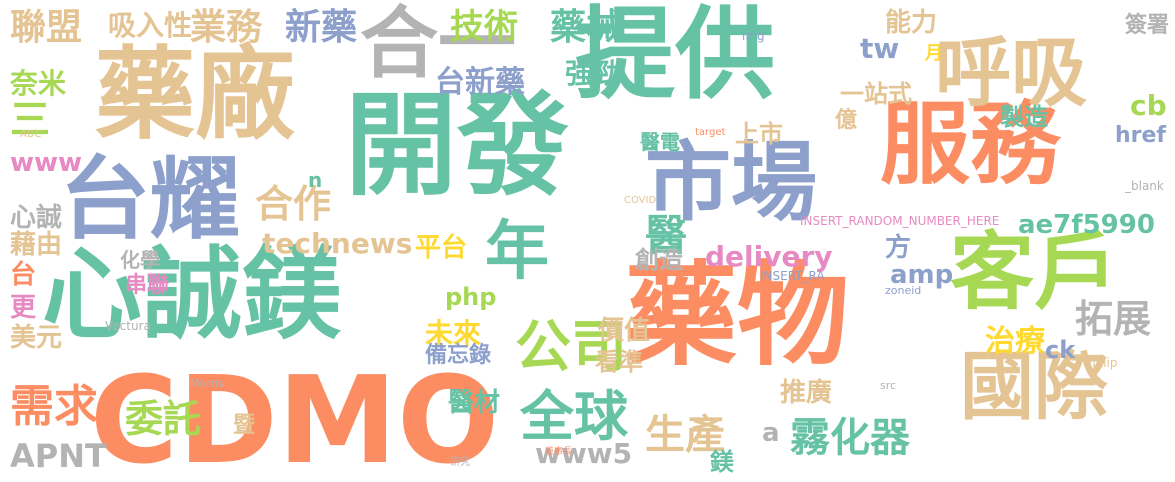 Image resolution: width=1175 pixels, height=482 pixels. What do you see at coordinates (888, 385) in the screenshot?
I see `word: src` at bounding box center [888, 385].